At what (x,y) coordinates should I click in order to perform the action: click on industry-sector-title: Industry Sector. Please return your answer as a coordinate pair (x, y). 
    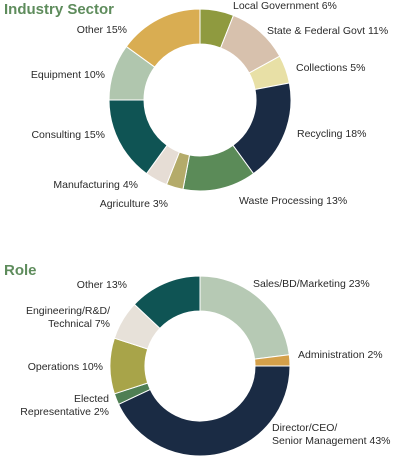
    Looking at the image, I should click on (59, 9).